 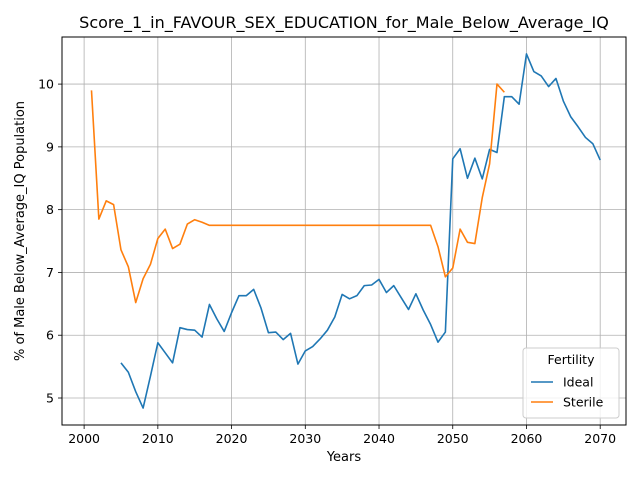 I want to click on y-tick-label: 6, so click(x=50, y=335).